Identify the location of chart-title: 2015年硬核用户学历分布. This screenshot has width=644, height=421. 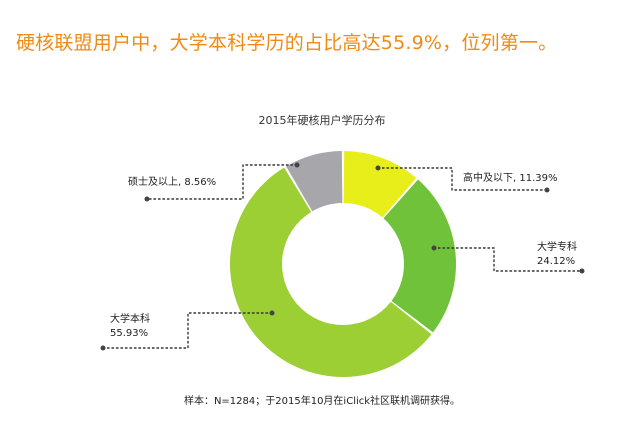
(322, 120).